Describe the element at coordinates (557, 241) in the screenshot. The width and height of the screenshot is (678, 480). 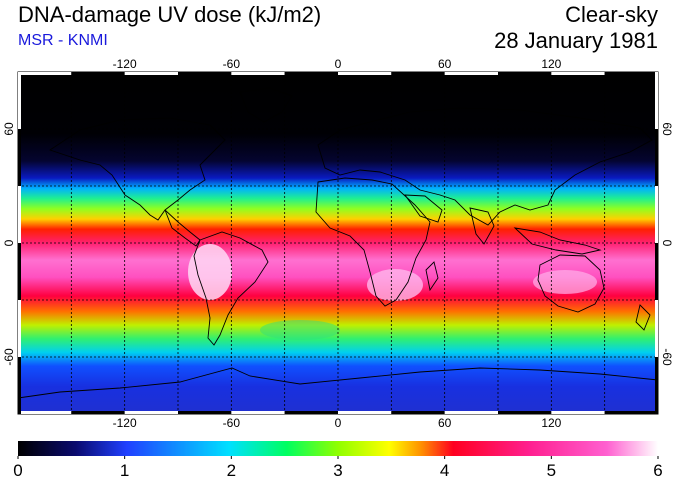
I see `southeast-asia-islands-outline` at that location.